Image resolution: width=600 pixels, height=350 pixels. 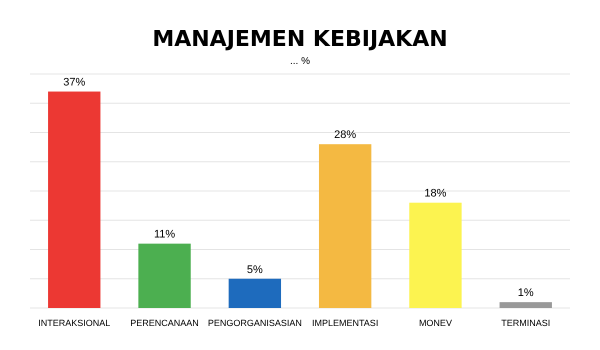 I want to click on data-label: 11%, so click(x=165, y=234).